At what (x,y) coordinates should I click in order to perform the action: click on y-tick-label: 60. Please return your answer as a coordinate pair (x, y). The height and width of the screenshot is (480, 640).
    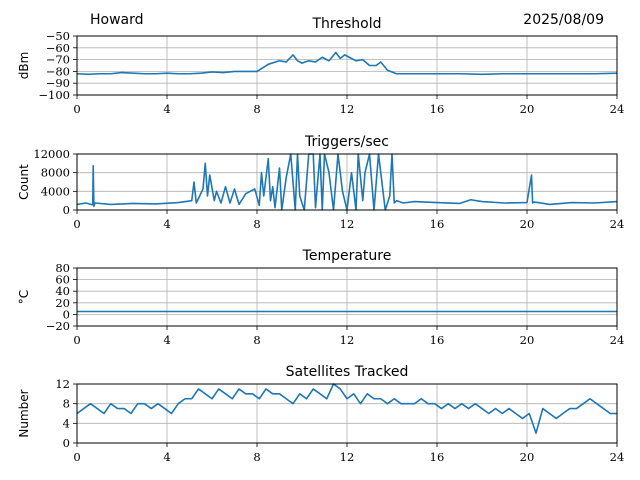
    Looking at the image, I should click on (62, 280).